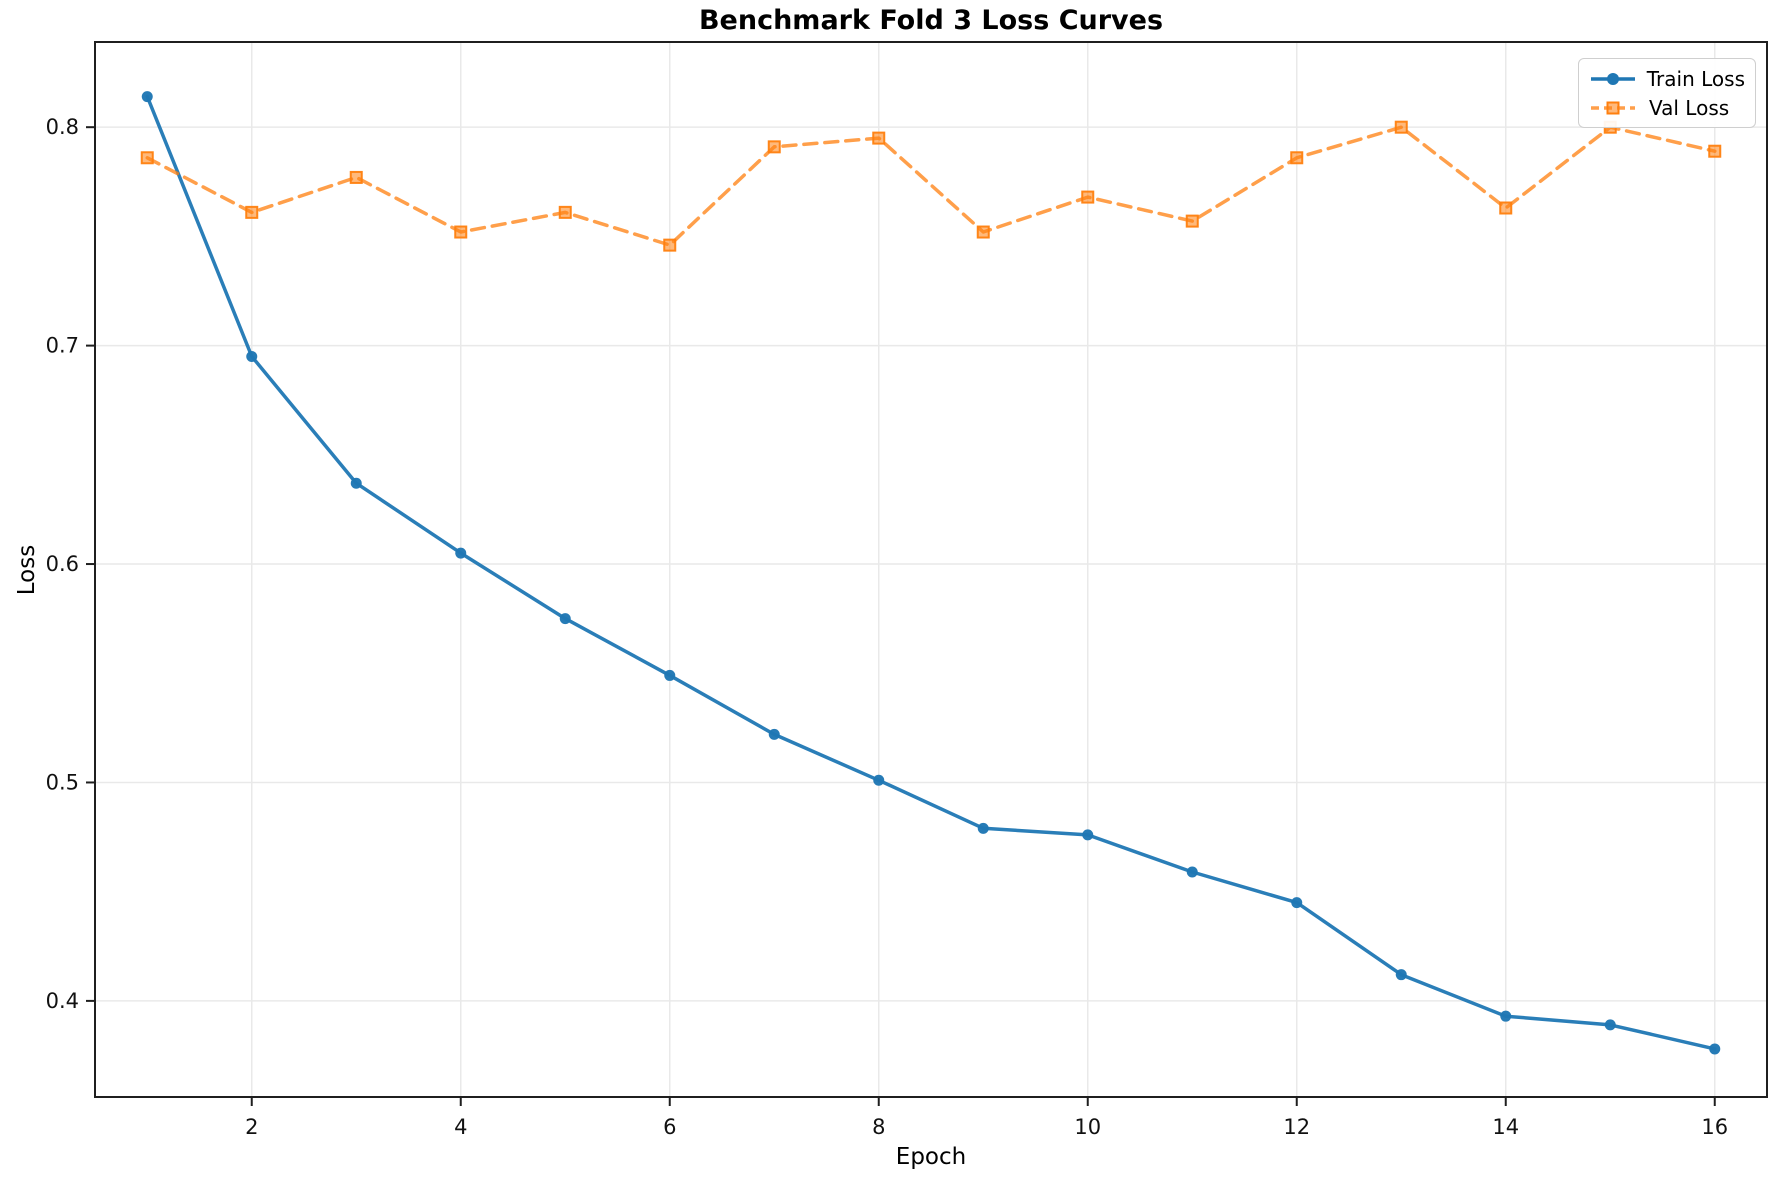 This screenshot has width=1782, height=1180. I want to click on val-loss-line-icon, so click(1613, 107).